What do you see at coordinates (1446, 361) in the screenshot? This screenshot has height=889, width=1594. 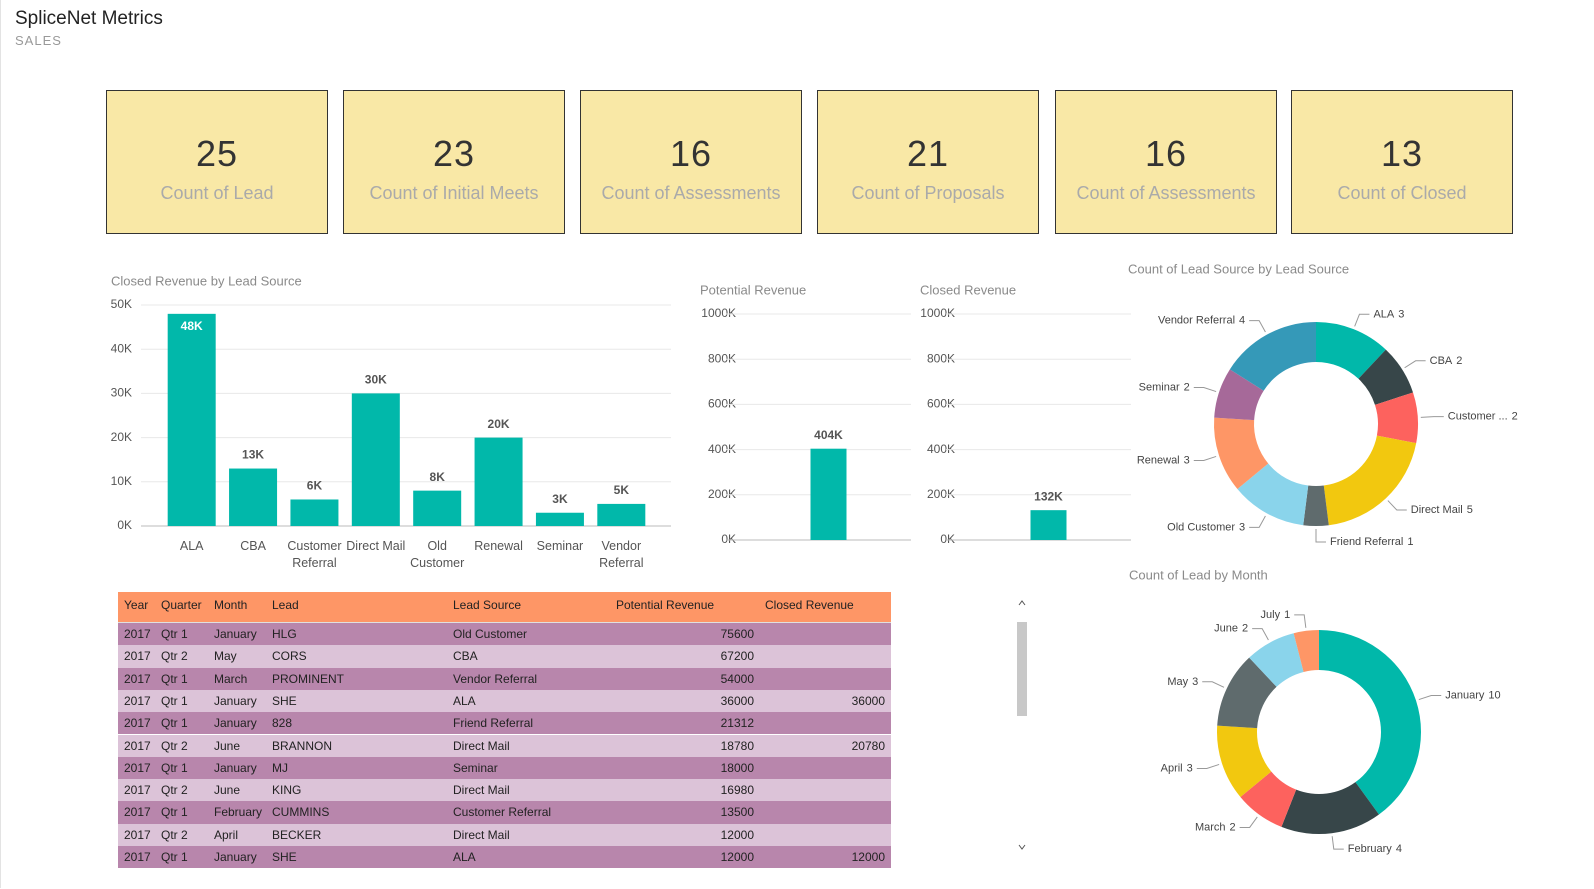 I see `slice-label: CBA 2` at bounding box center [1446, 361].